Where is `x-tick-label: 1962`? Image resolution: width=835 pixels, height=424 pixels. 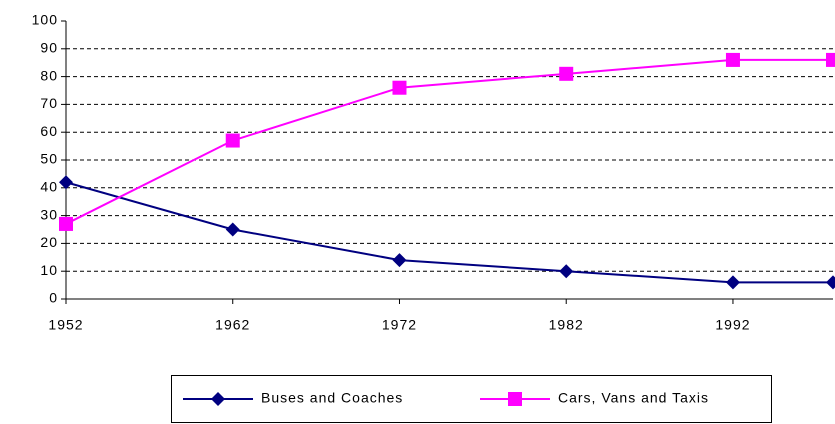
x-tick-label: 1962 is located at coordinates (232, 325).